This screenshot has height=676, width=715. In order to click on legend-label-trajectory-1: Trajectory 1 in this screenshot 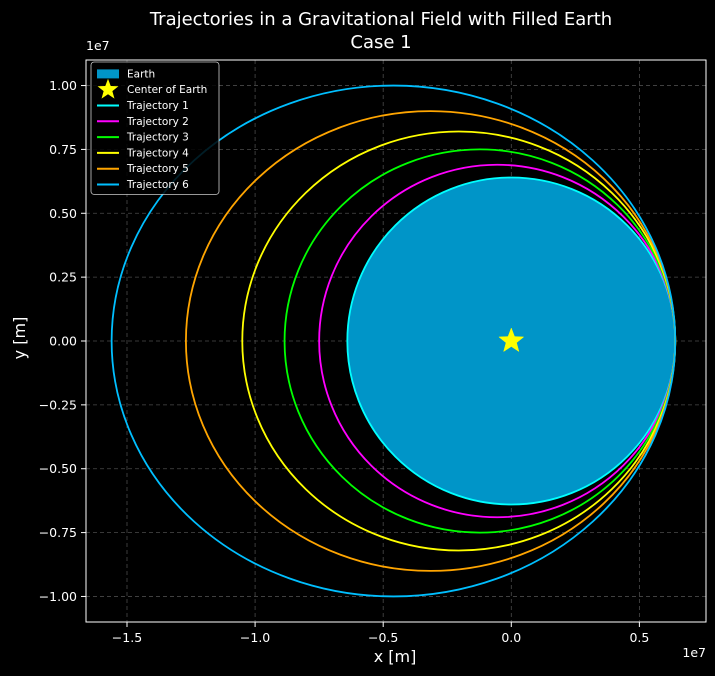, I will do `click(157, 106)`.